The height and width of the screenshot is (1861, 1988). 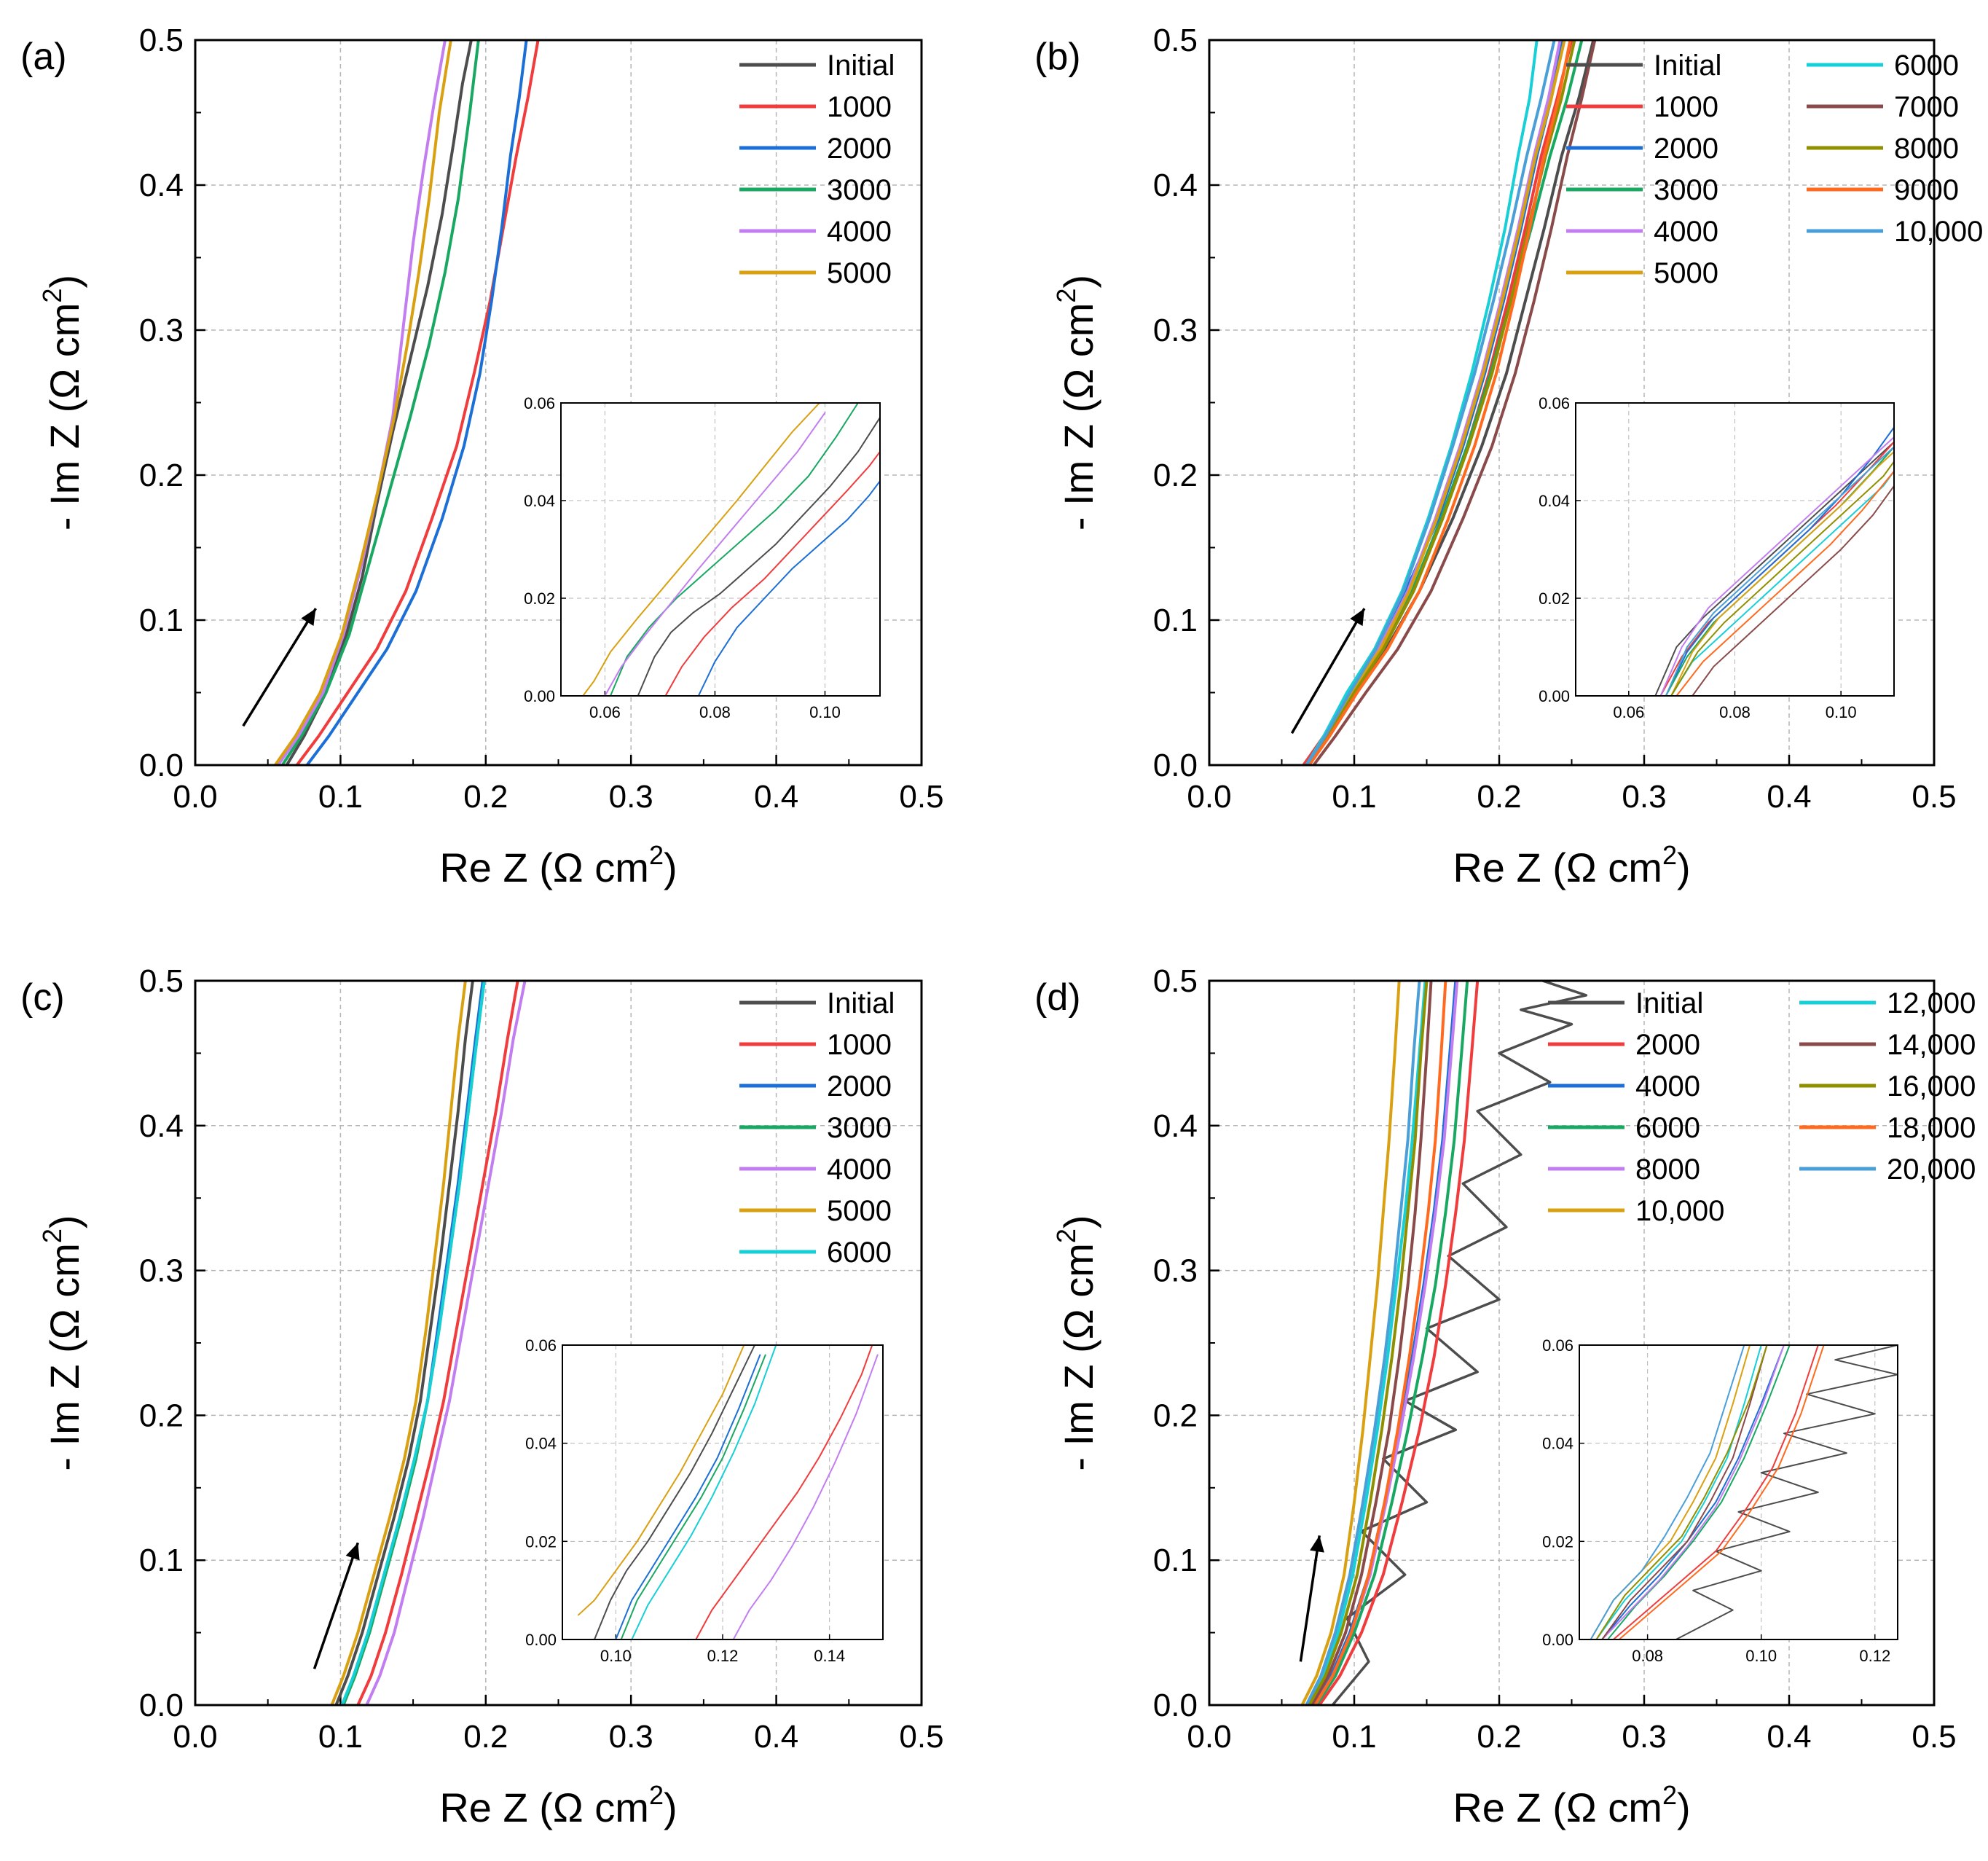 I want to click on panel-label: (b), so click(x=1057, y=57).